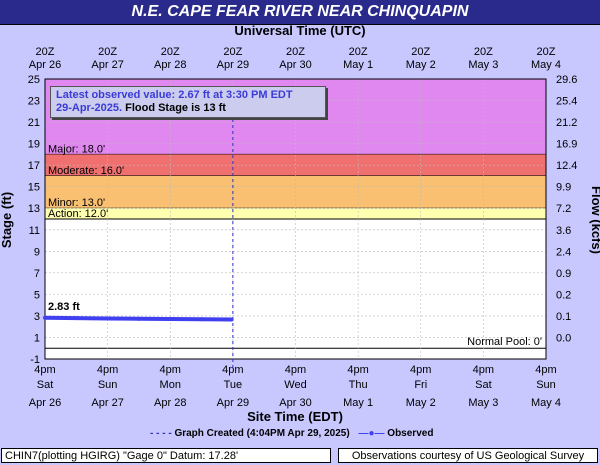 This screenshot has width=600, height=465. What do you see at coordinates (566, 80) in the screenshot?
I see `y2-tick-label: 29.6` at bounding box center [566, 80].